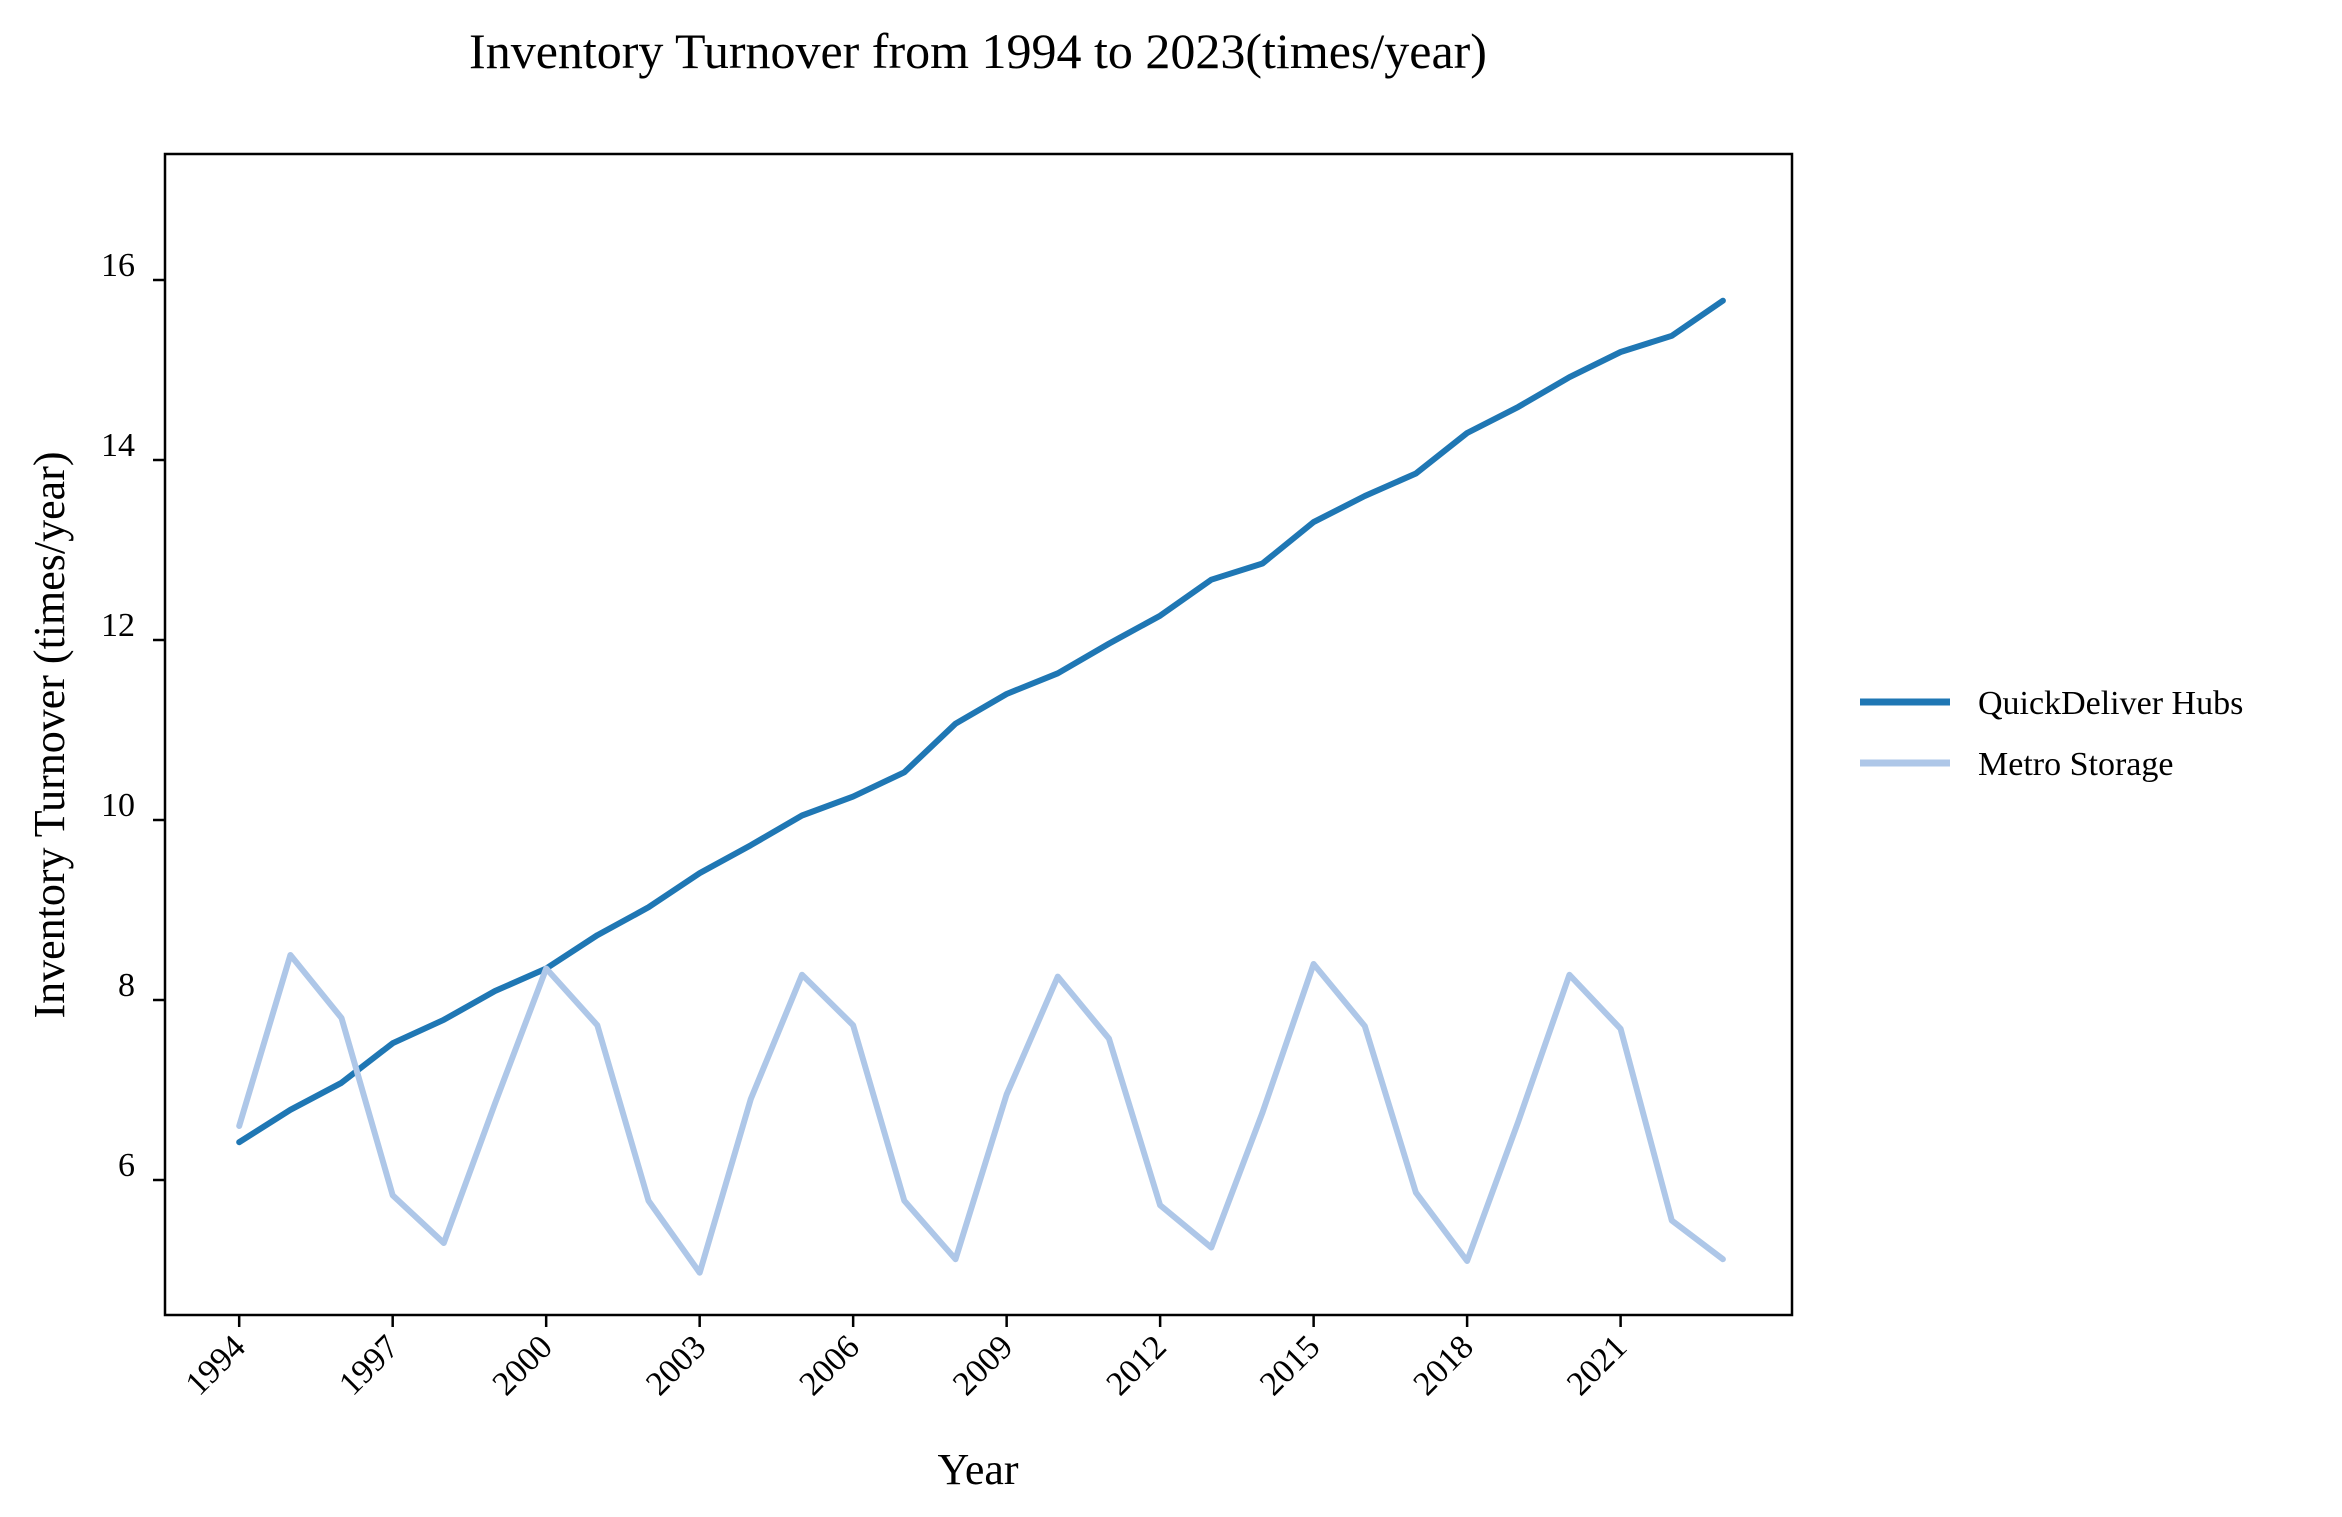 The width and height of the screenshot is (2342, 1517). Describe the element at coordinates (369, 1365) in the screenshot. I see `x-tick-label: 1997` at that location.